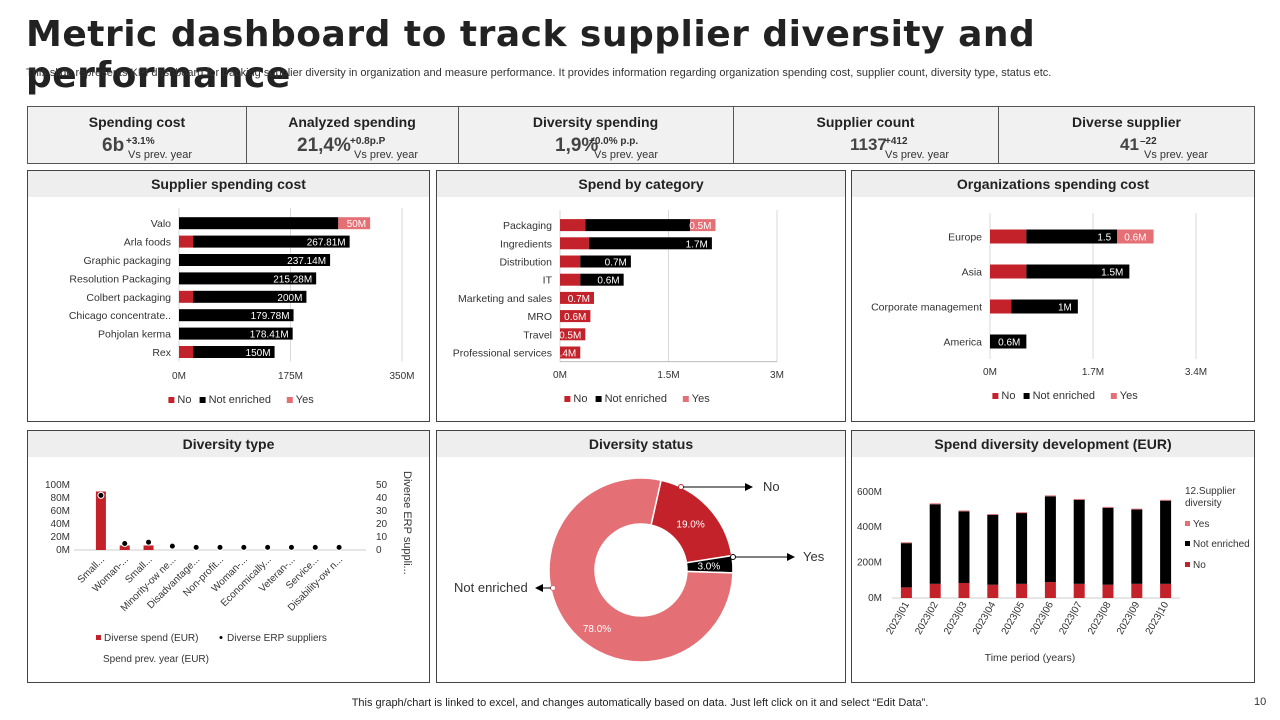 Image resolution: width=1280 pixels, height=720 pixels. What do you see at coordinates (240, 400) in the screenshot?
I see `legend-label: Not enriched` at bounding box center [240, 400].